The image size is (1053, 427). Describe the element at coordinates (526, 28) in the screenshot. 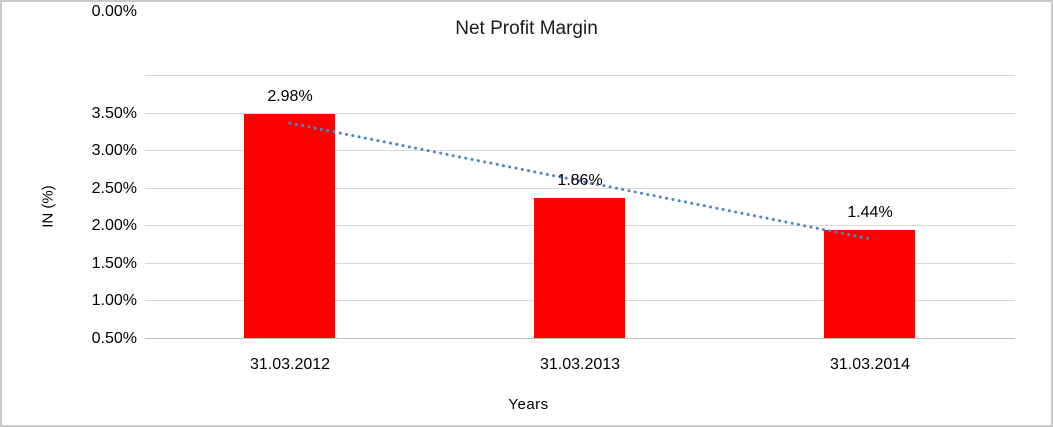

I see `chart-title: Net Profit Margin` at that location.